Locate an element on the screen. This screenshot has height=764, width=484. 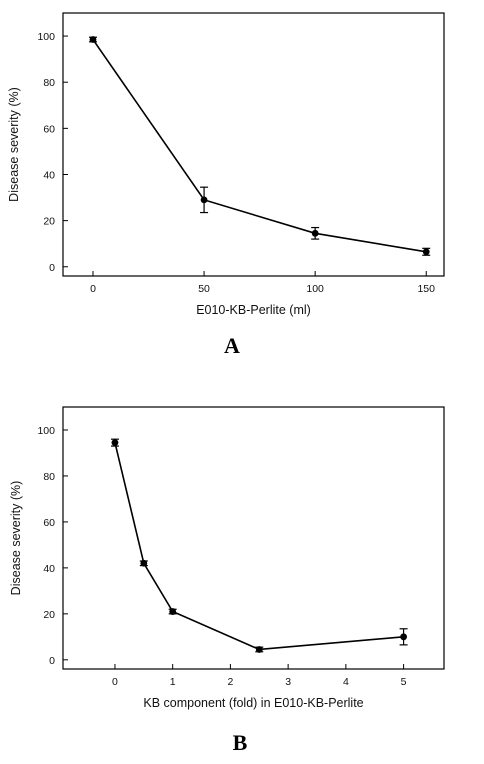
x-axis-title: KB component (fold) in E010-KB-Perlite is located at coordinates (253, 703).